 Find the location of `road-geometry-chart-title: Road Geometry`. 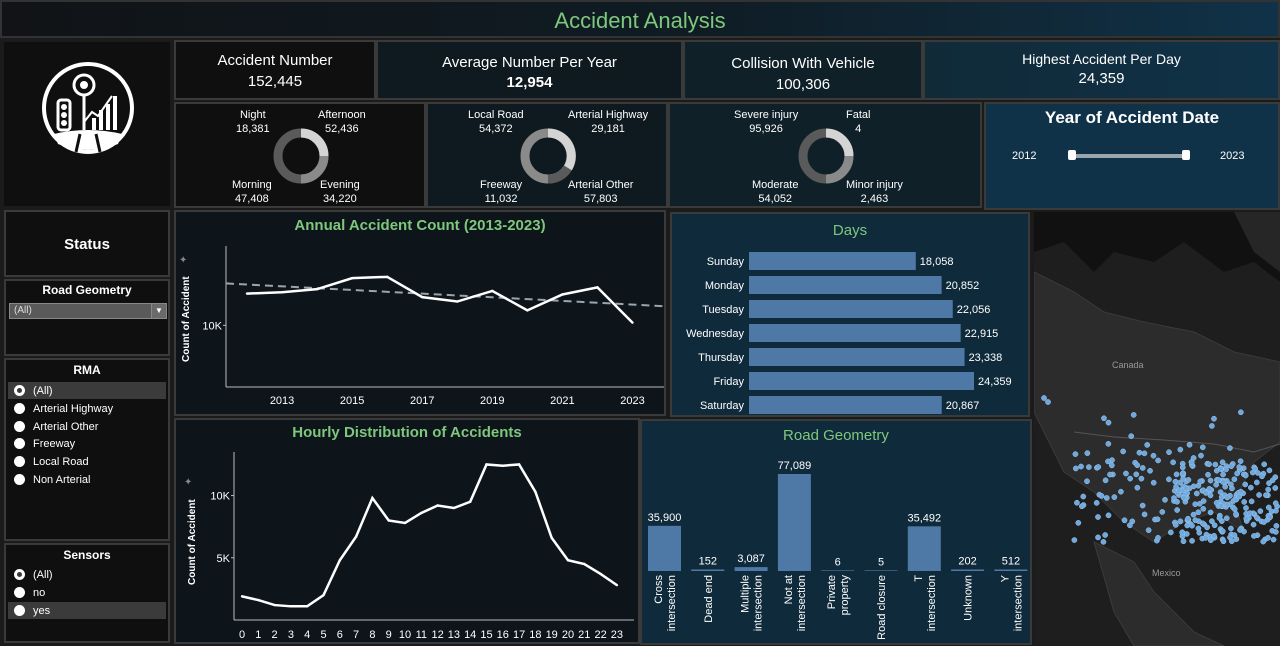

road-geometry-chart-title: Road Geometry is located at coordinates (836, 435).